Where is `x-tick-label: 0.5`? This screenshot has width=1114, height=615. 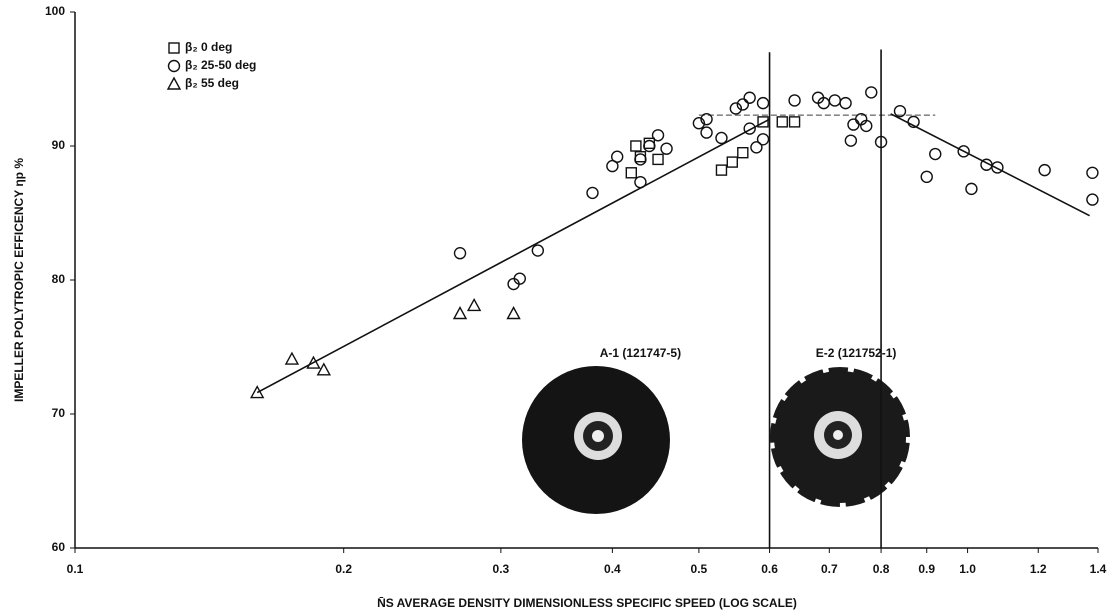
x-tick-label: 0.5 is located at coordinates (699, 569).